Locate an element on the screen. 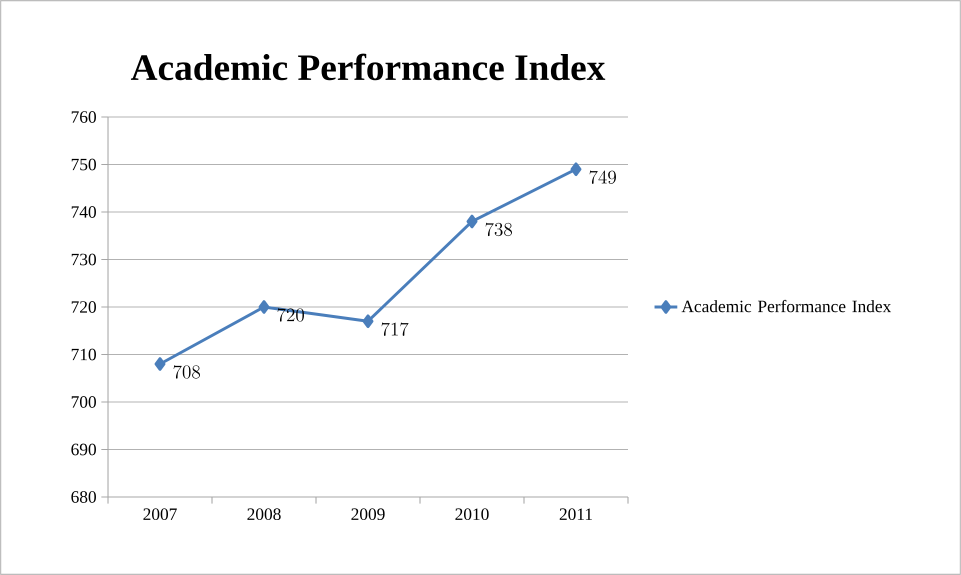 This screenshot has height=575, width=961. x-tick-label: 2010 is located at coordinates (472, 514).